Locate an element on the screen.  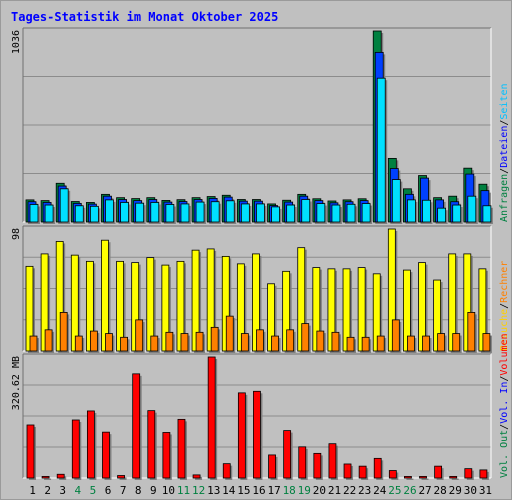
day-label: 20 is located at coordinates (319, 490).